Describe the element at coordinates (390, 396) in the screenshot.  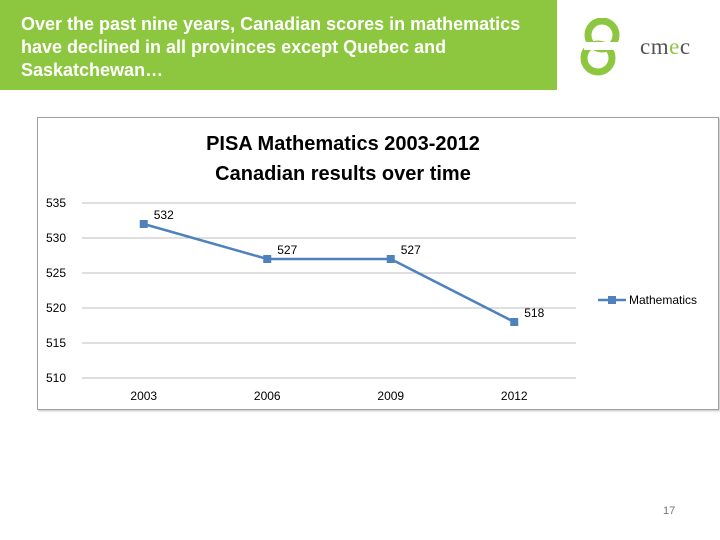
I see `x-tick-label: 2009` at that location.